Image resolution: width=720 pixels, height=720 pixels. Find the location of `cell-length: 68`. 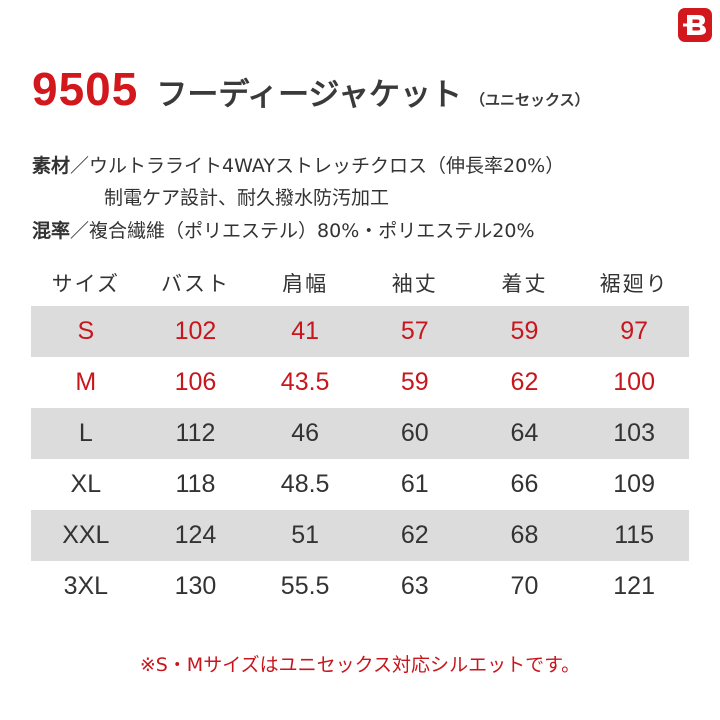

cell-length: 68 is located at coordinates (524, 535).